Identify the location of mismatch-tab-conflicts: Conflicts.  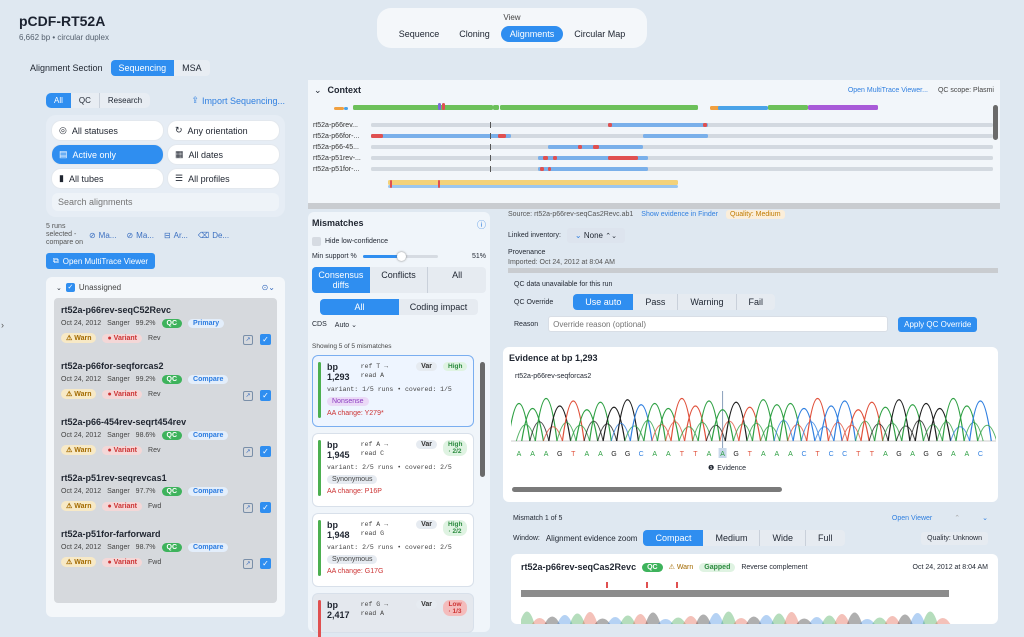
(398, 275).